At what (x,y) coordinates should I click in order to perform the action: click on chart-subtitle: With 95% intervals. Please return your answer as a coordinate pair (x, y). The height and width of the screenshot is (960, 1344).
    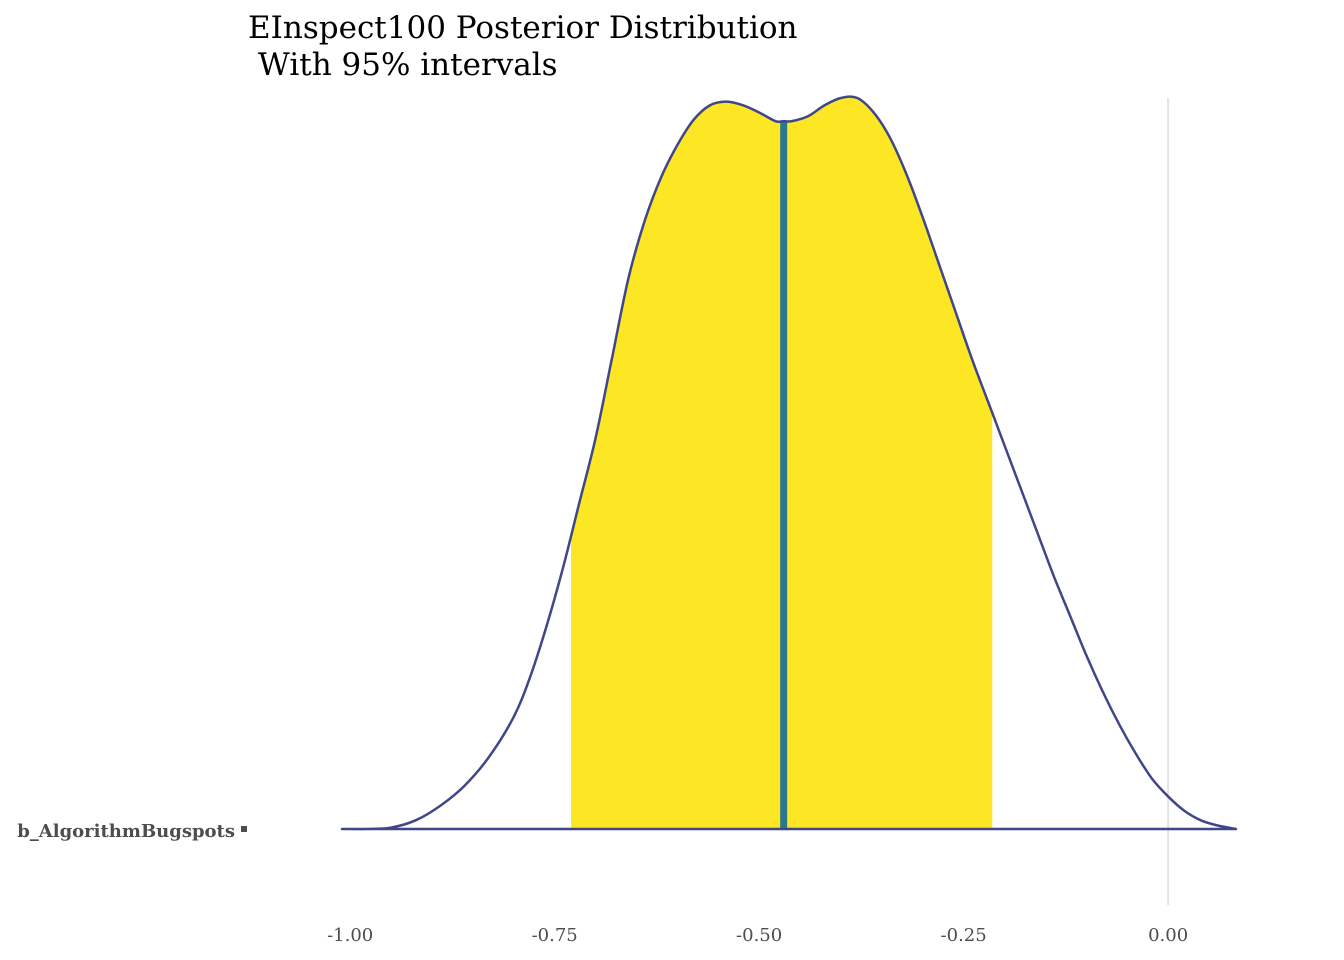
    Looking at the image, I should click on (408, 65).